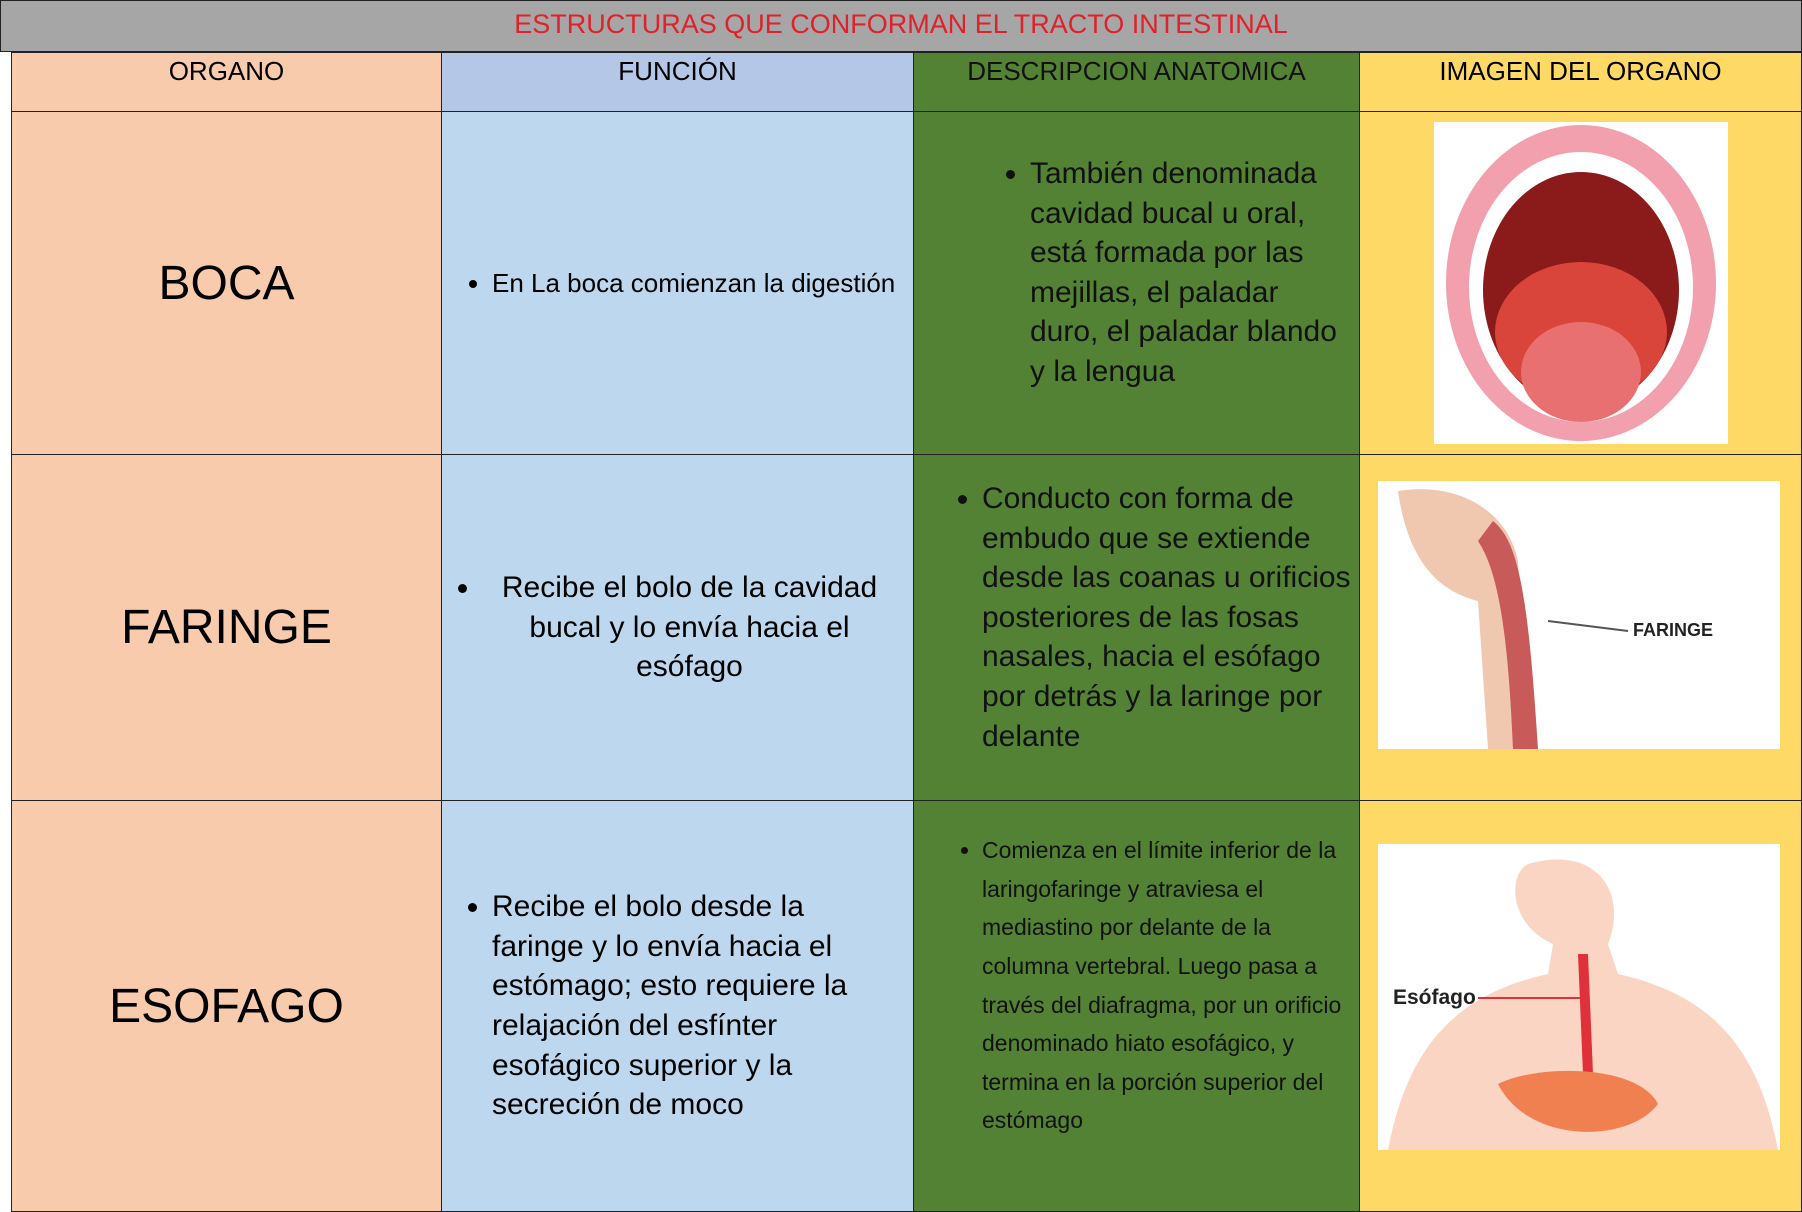 The height and width of the screenshot is (1212, 1802). I want to click on image-cell, so click(1580, 283).